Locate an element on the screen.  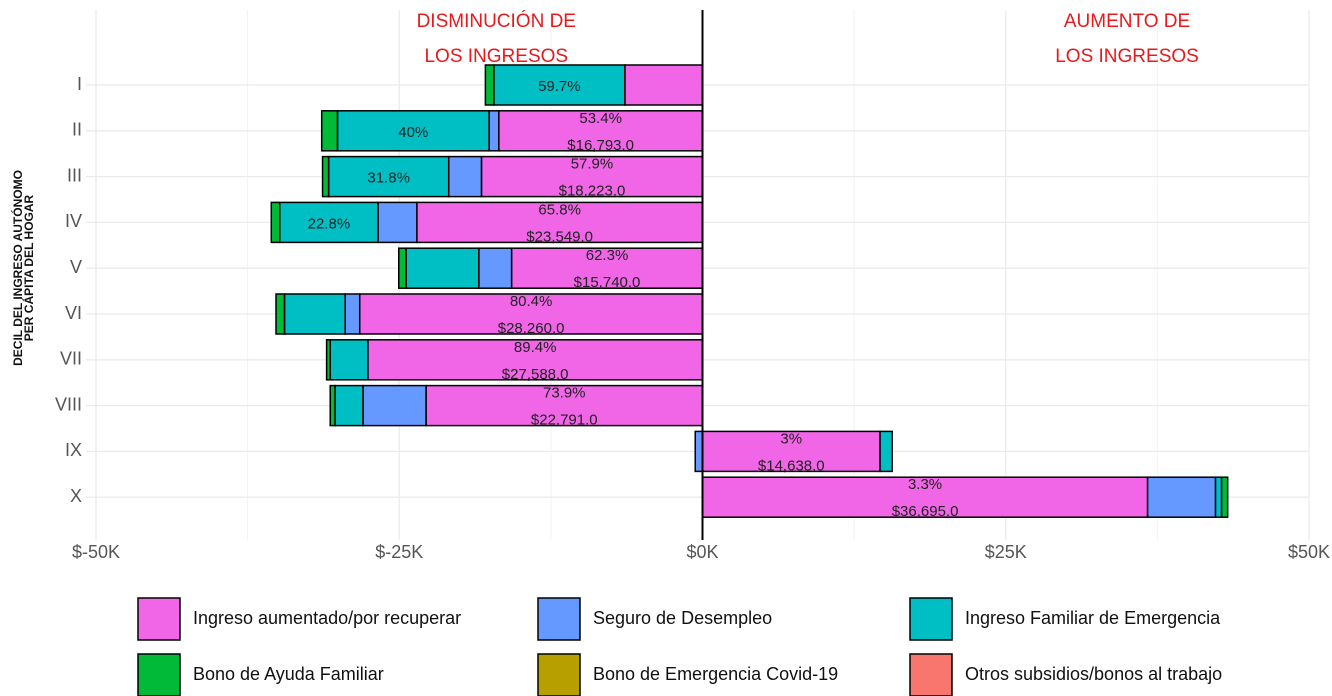
share-label: 65.8% is located at coordinates (559, 209).